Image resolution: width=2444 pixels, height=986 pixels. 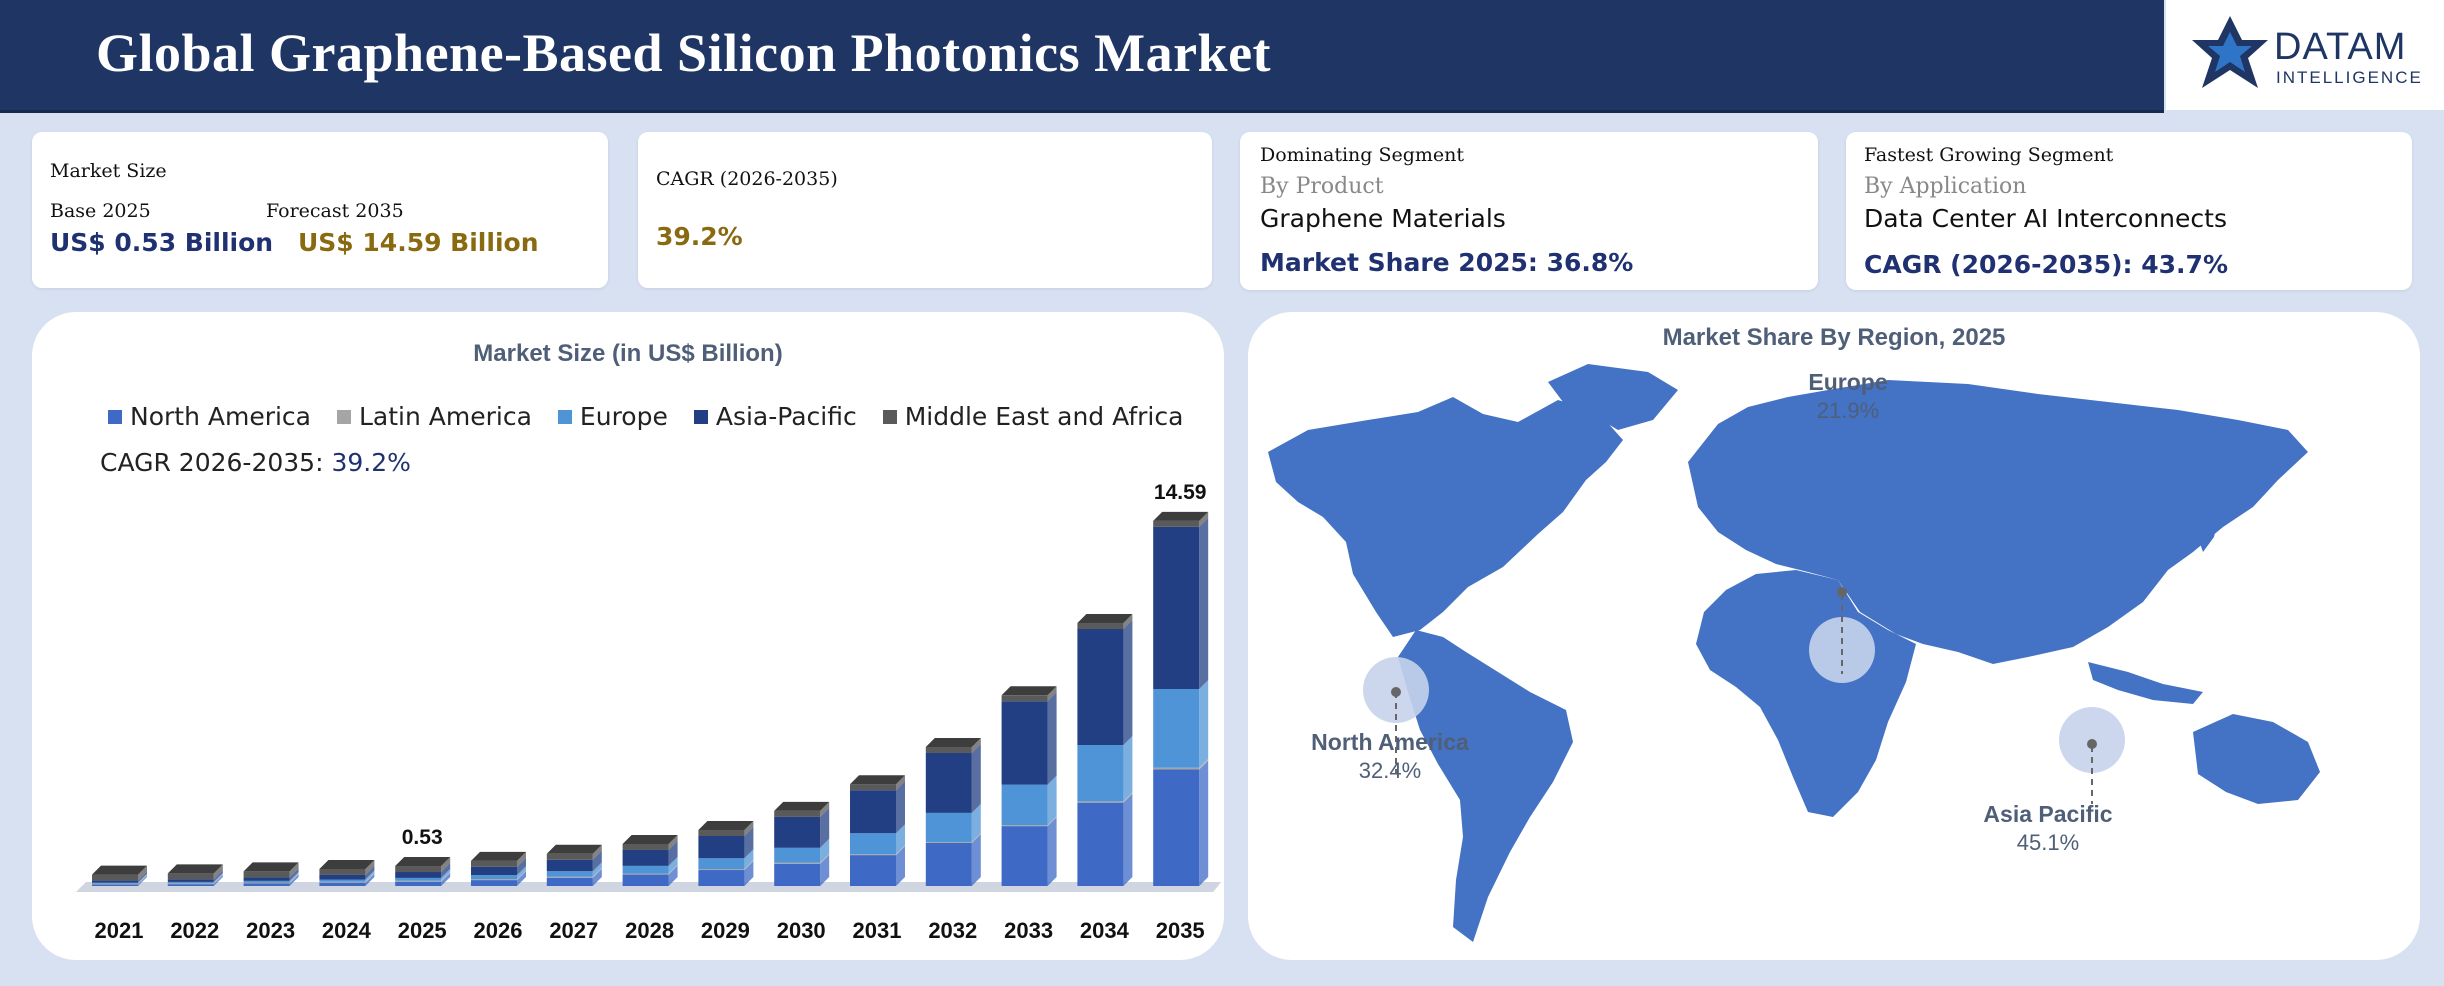 I want to click on chart-cagr-value: 39.2%, so click(x=371, y=462).